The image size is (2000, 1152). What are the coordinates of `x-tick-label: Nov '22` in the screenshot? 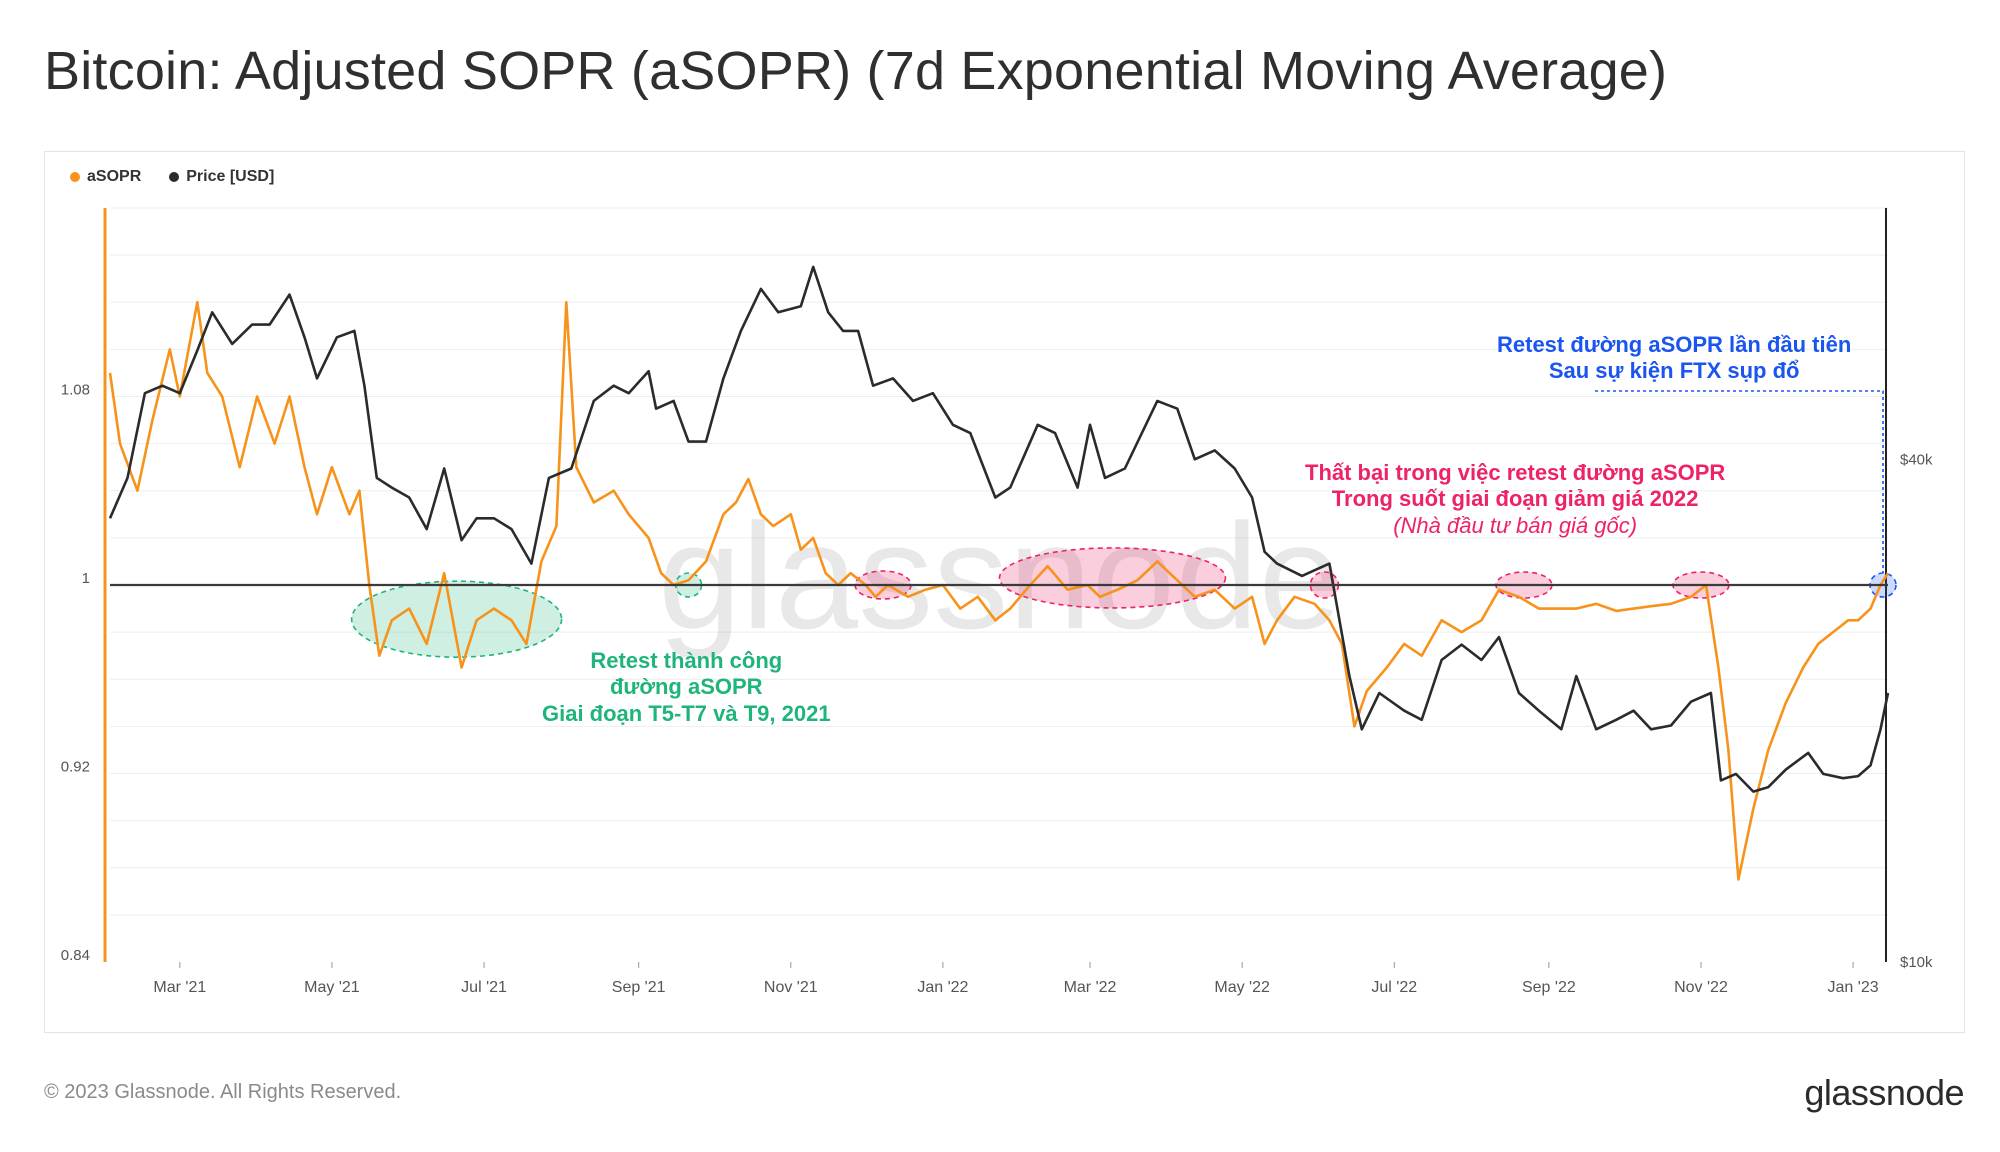 It's located at (1701, 987).